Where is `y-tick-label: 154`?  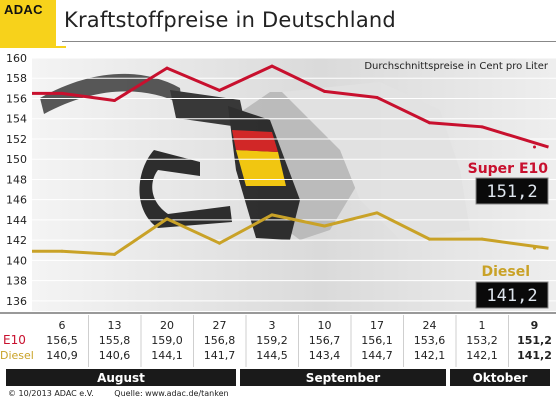 y-tick-label: 154 is located at coordinates (16, 119).